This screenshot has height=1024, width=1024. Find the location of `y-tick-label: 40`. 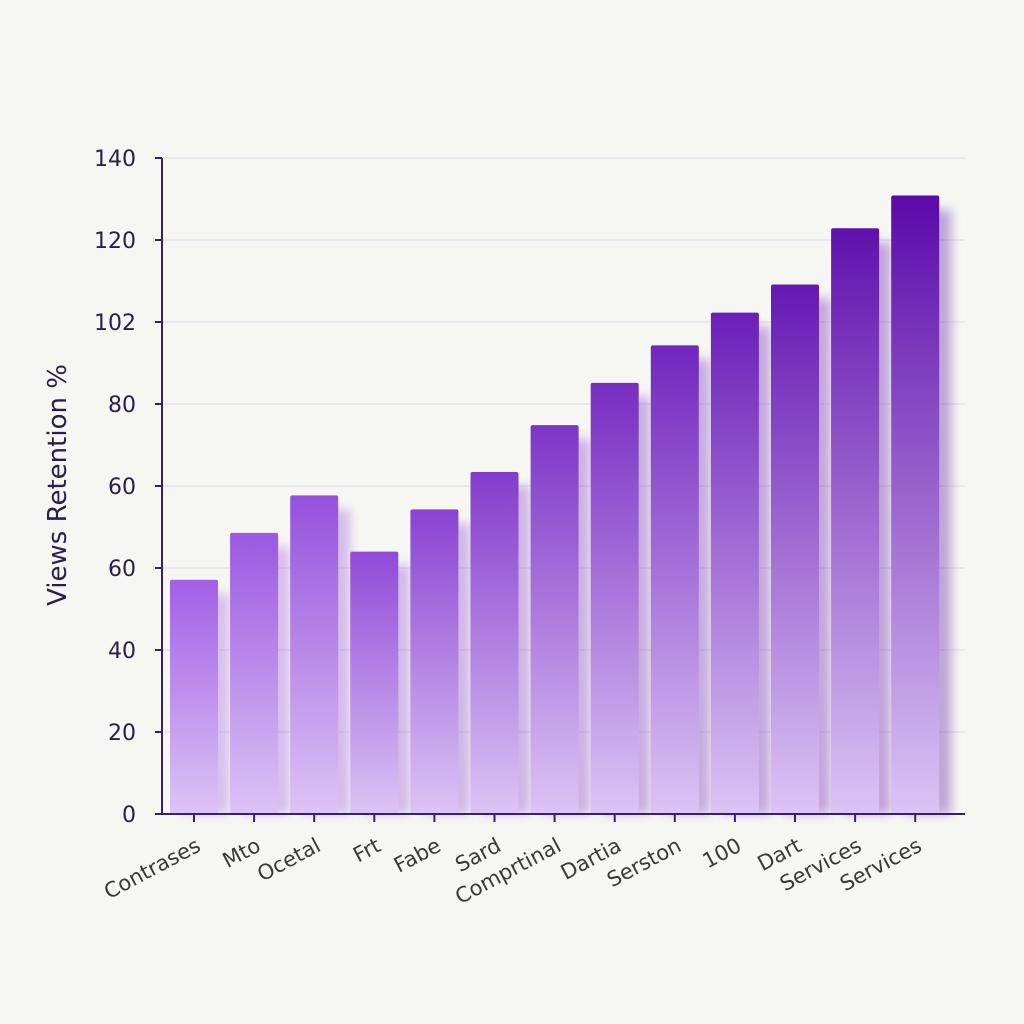

y-tick-label: 40 is located at coordinates (122, 651).